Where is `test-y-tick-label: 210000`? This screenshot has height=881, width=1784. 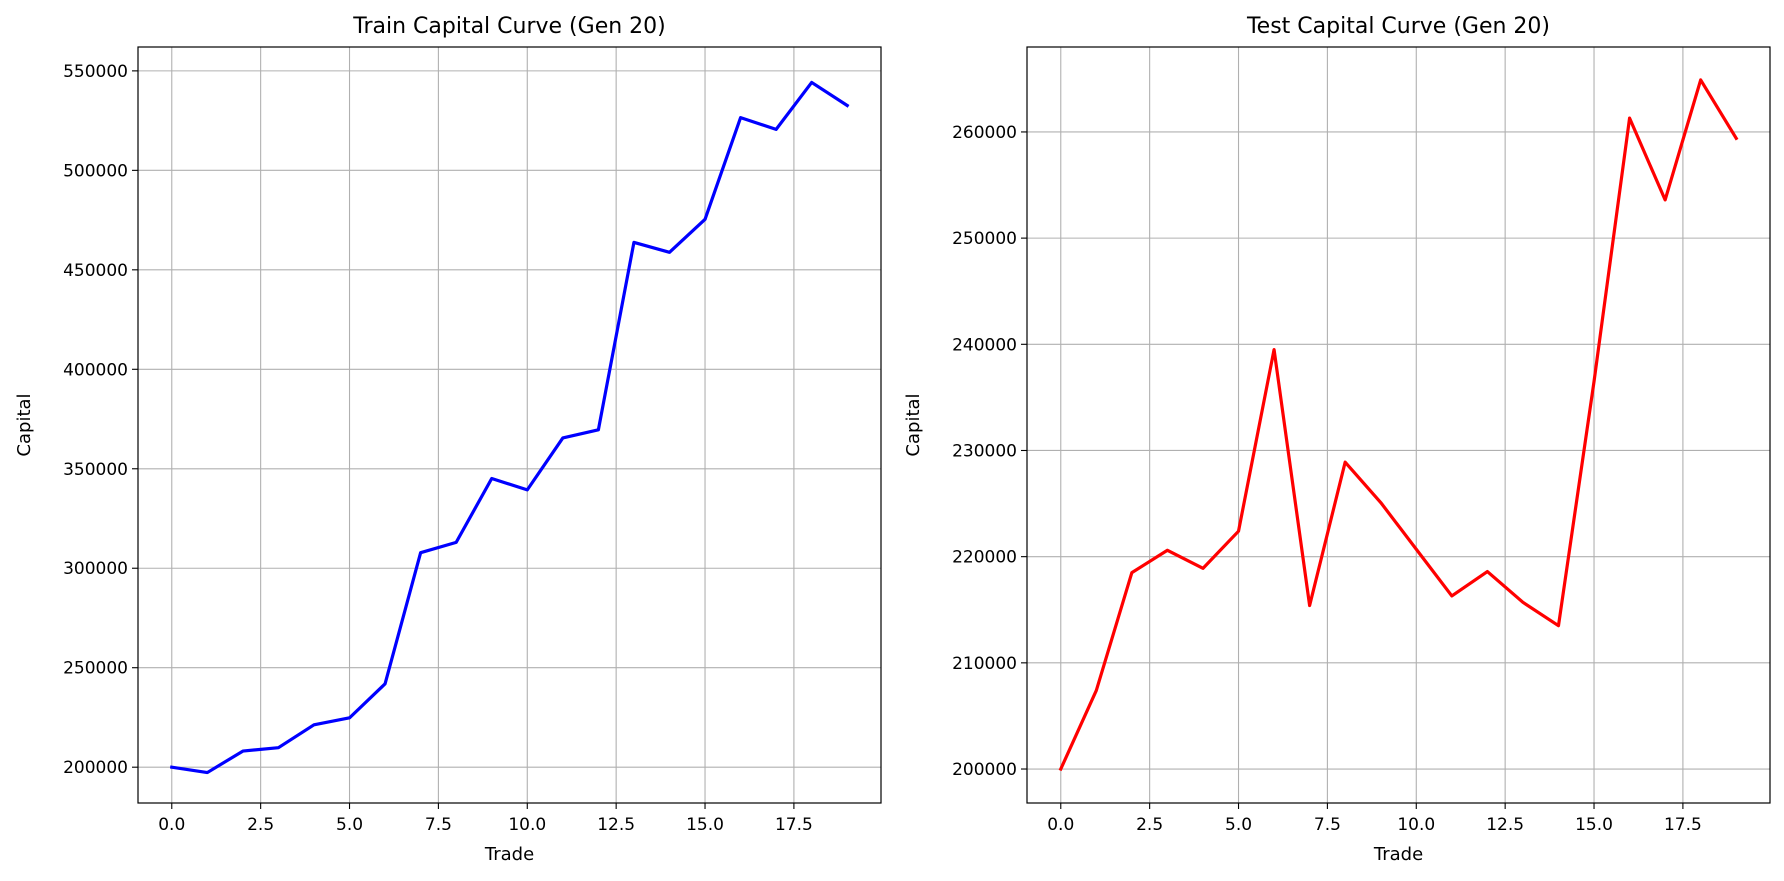 test-y-tick-label: 210000 is located at coordinates (984, 664).